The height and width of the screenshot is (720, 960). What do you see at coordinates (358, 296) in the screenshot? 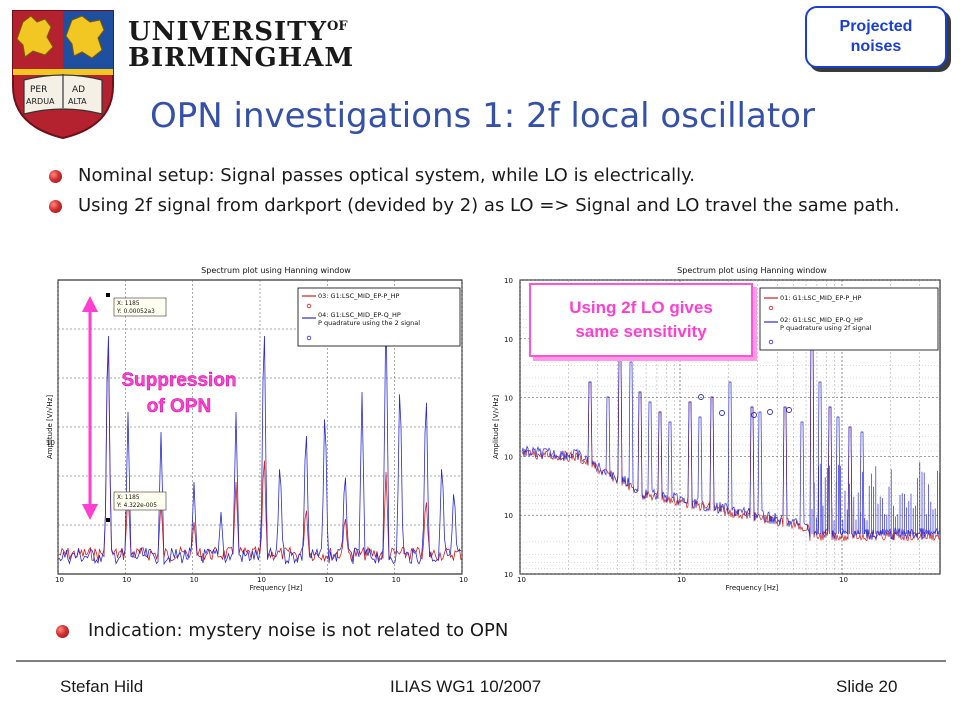
I see `left-legend-series-1: 03: G1:LSC_MID_EP-P_HP` at bounding box center [358, 296].